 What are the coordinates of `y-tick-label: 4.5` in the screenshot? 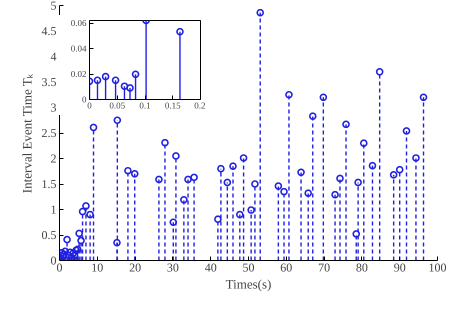 It's located at (49, 31).